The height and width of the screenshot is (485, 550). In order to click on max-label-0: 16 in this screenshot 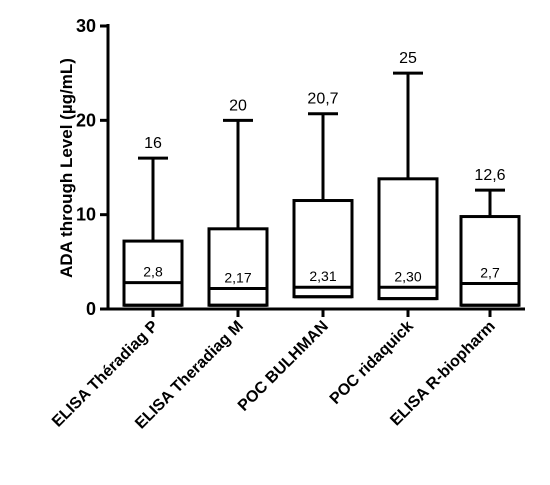, I will do `click(153, 143)`.